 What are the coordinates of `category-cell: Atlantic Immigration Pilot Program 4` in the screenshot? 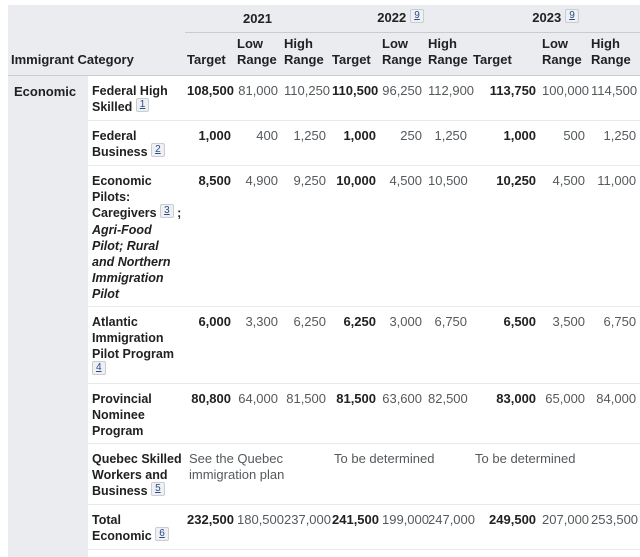 It's located at (136, 345).